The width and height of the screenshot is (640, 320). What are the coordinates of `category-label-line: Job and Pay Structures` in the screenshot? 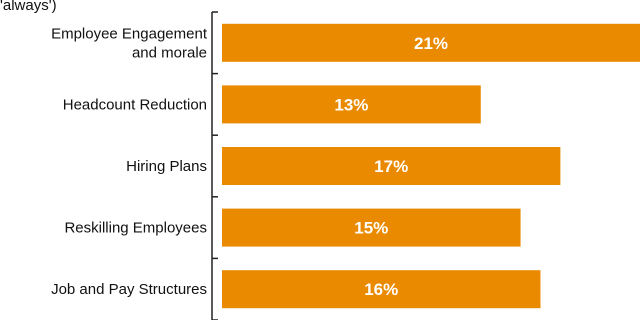 It's located at (129, 289).